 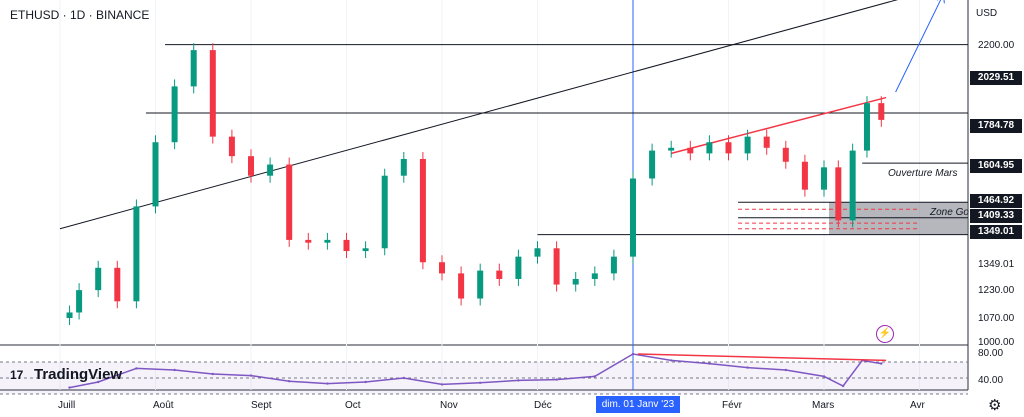 What do you see at coordinates (918, 46) in the screenshot?
I see `projection-arrow` at bounding box center [918, 46].